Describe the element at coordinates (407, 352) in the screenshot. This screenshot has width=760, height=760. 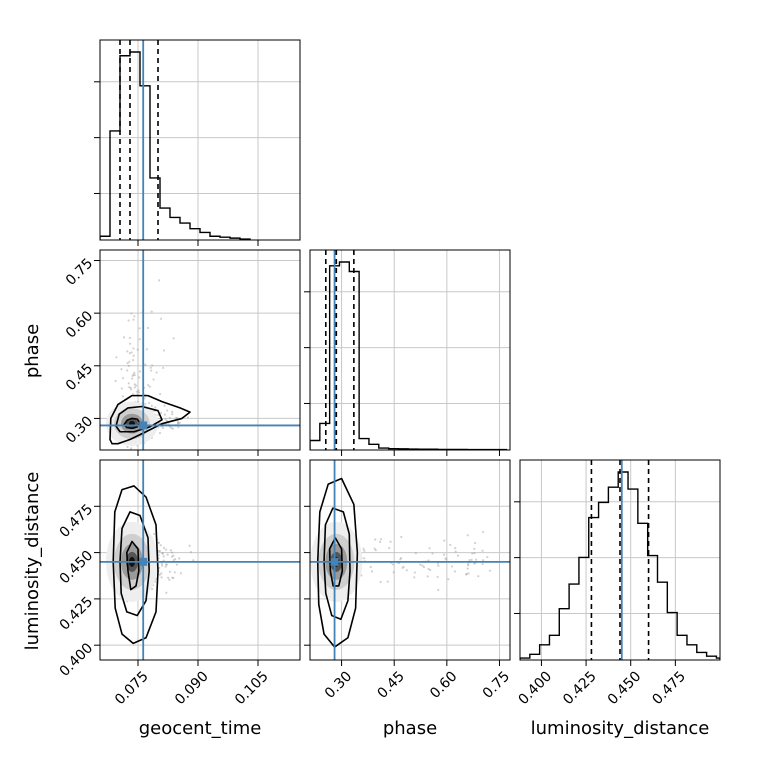
I see `hist-panel-phase` at that location.